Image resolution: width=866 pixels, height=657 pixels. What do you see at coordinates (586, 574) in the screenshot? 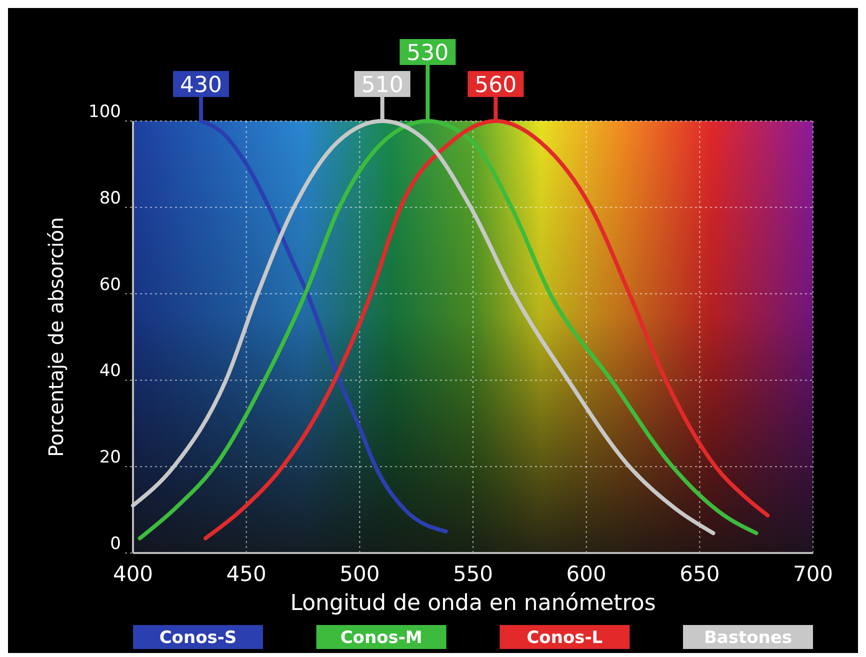
I see `x-tick-label: 600` at bounding box center [586, 574].